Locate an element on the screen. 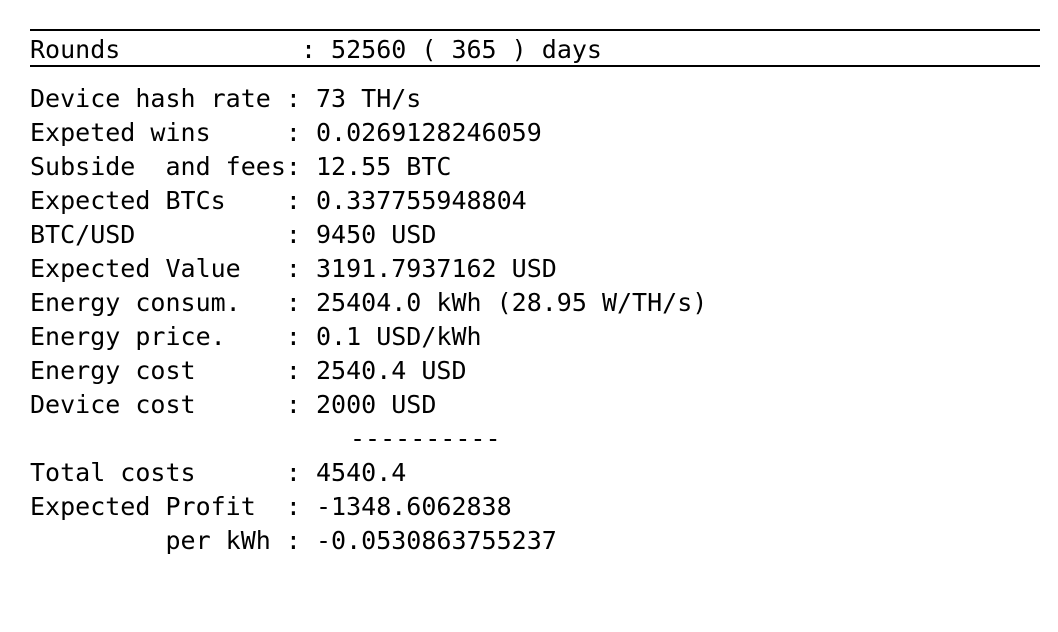 This screenshot has height=632, width=1058. row-value: 12.55 BTC is located at coordinates (383, 166).